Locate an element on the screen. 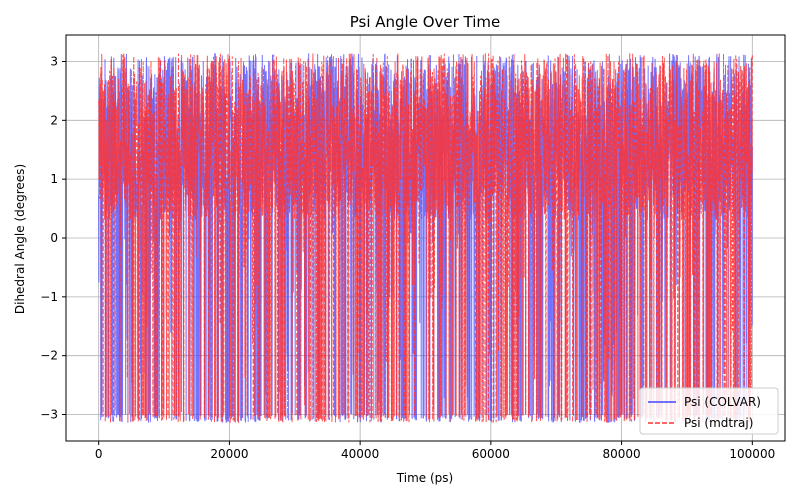 This screenshot has height=500, width=800. x-tick-label: 40000 is located at coordinates (360, 454).